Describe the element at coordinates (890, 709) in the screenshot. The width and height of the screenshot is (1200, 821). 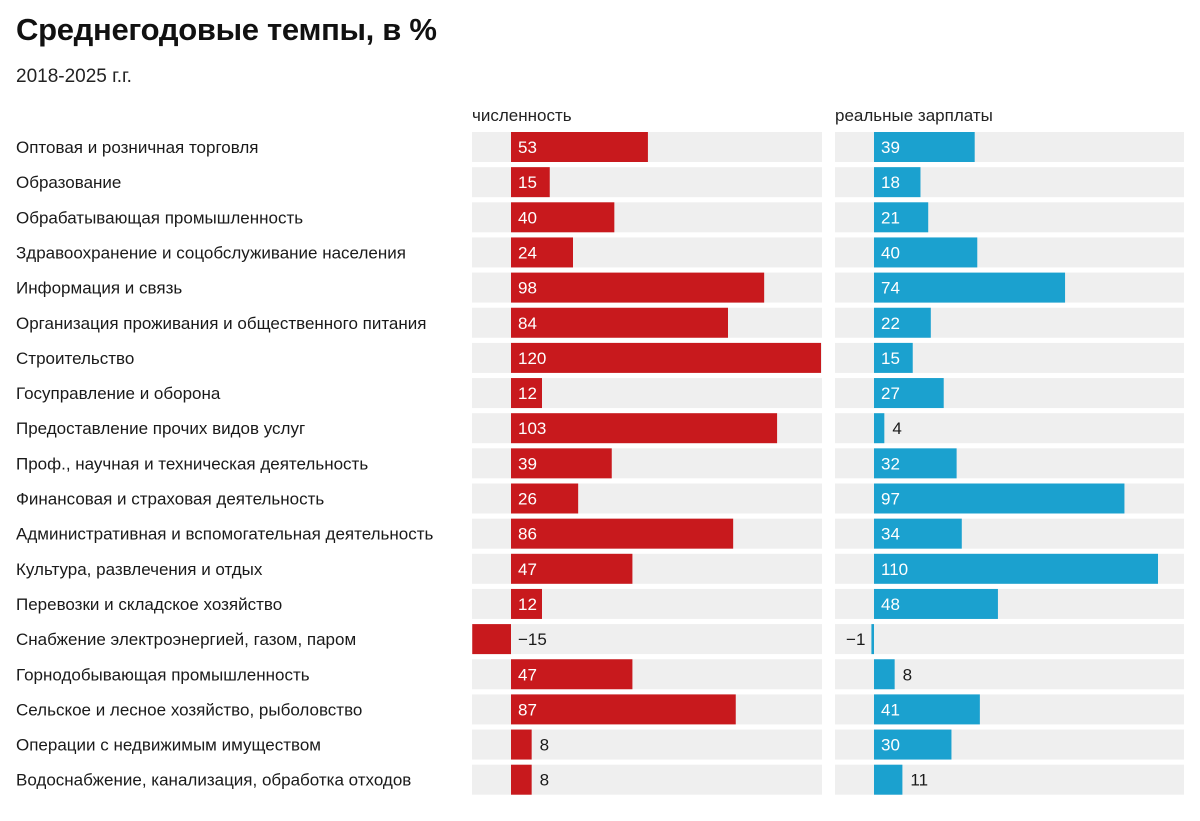
I see `data-label: 41` at that location.